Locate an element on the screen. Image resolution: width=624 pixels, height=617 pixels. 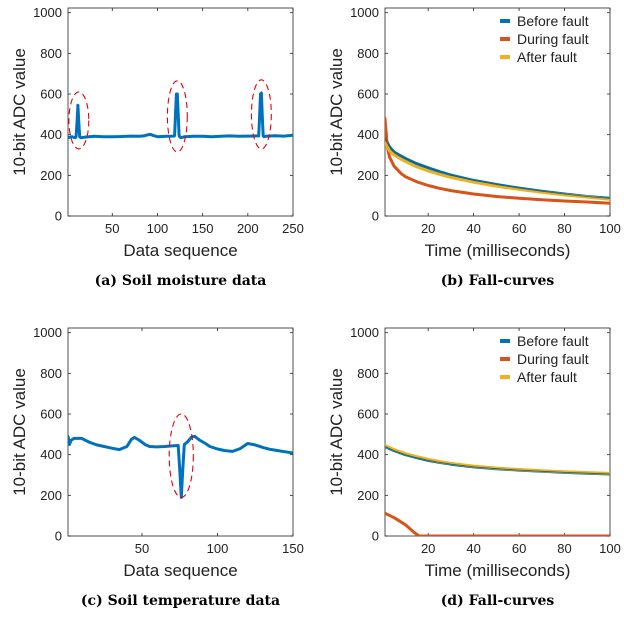
x-tick-label: 200 is located at coordinates (248, 228).